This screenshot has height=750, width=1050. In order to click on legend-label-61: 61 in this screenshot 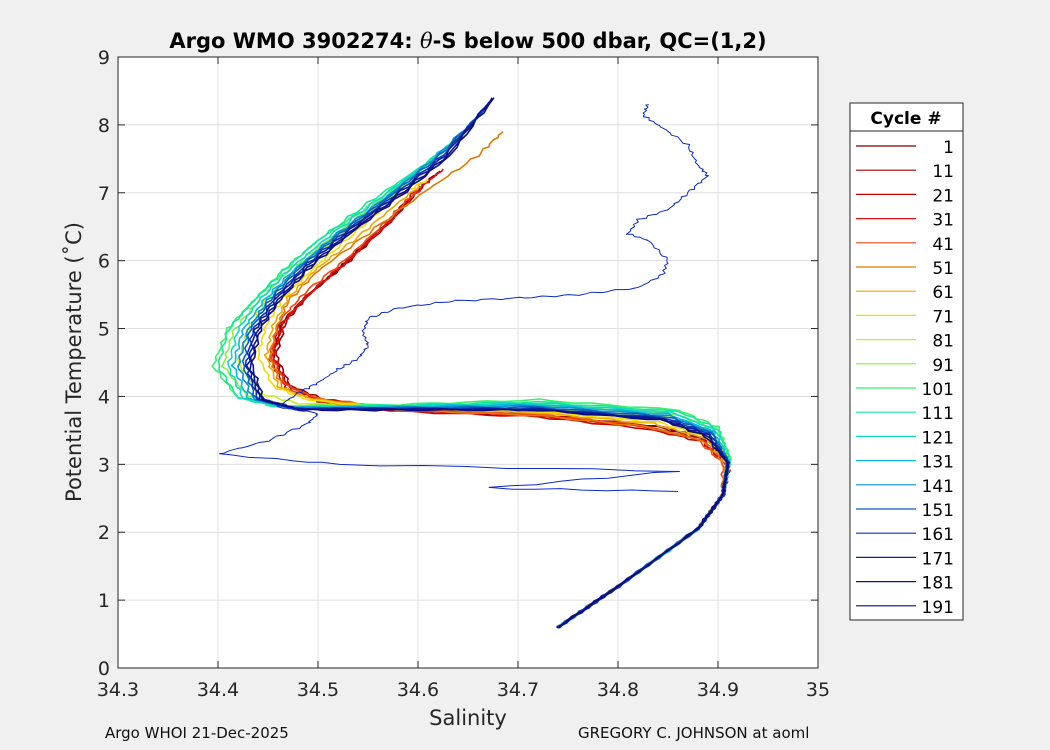, I will do `click(943, 293)`.